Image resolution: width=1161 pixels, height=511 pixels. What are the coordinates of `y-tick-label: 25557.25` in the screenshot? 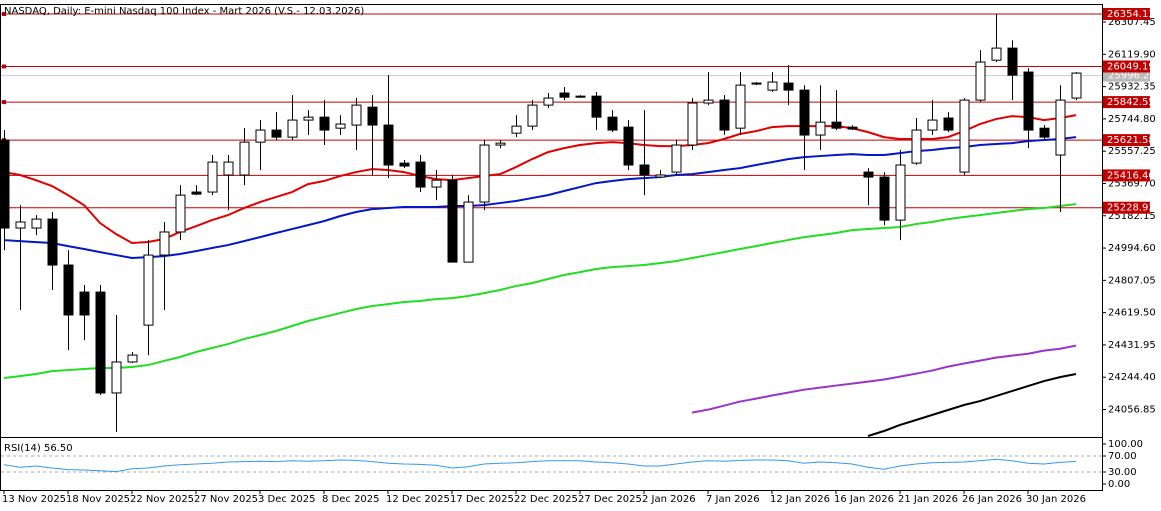 It's located at (1132, 151).